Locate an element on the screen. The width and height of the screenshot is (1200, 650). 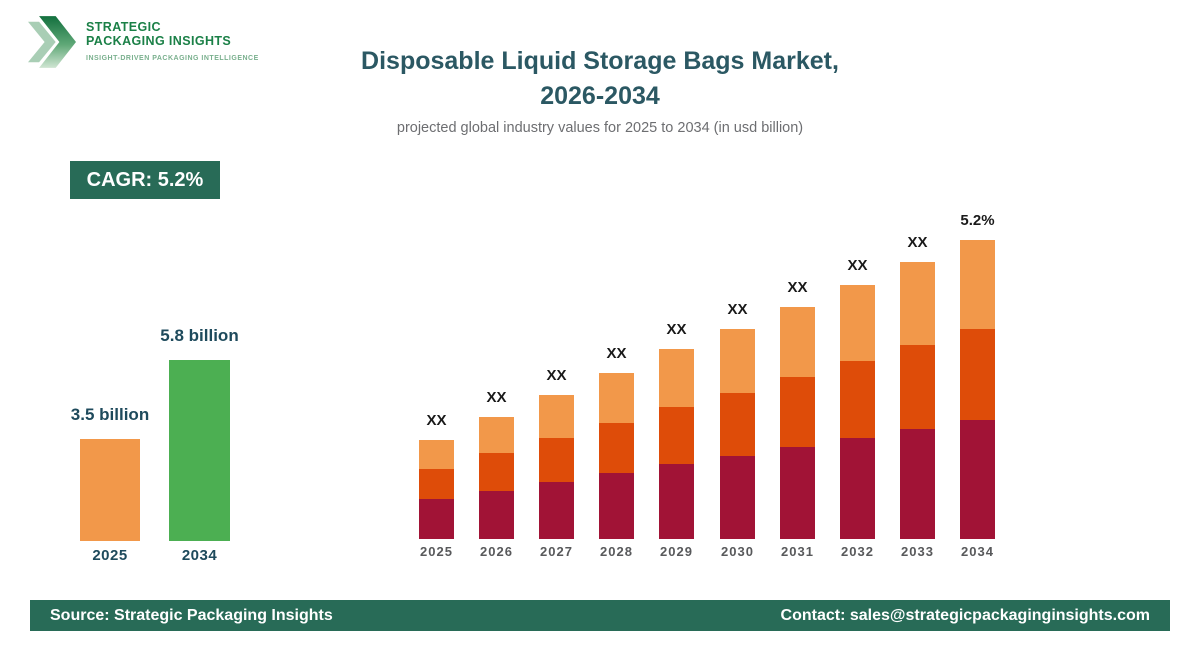
segment-middle-2026 is located at coordinates (496, 472).